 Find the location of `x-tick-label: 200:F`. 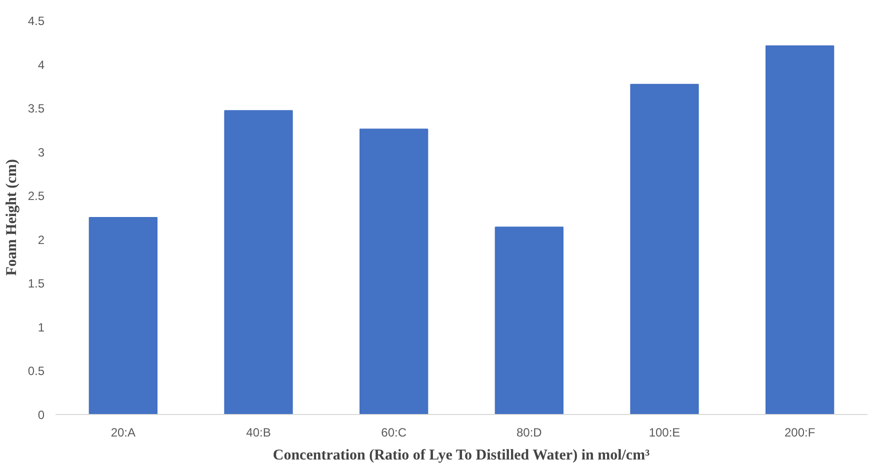

x-tick-label: 200:F is located at coordinates (800, 433).